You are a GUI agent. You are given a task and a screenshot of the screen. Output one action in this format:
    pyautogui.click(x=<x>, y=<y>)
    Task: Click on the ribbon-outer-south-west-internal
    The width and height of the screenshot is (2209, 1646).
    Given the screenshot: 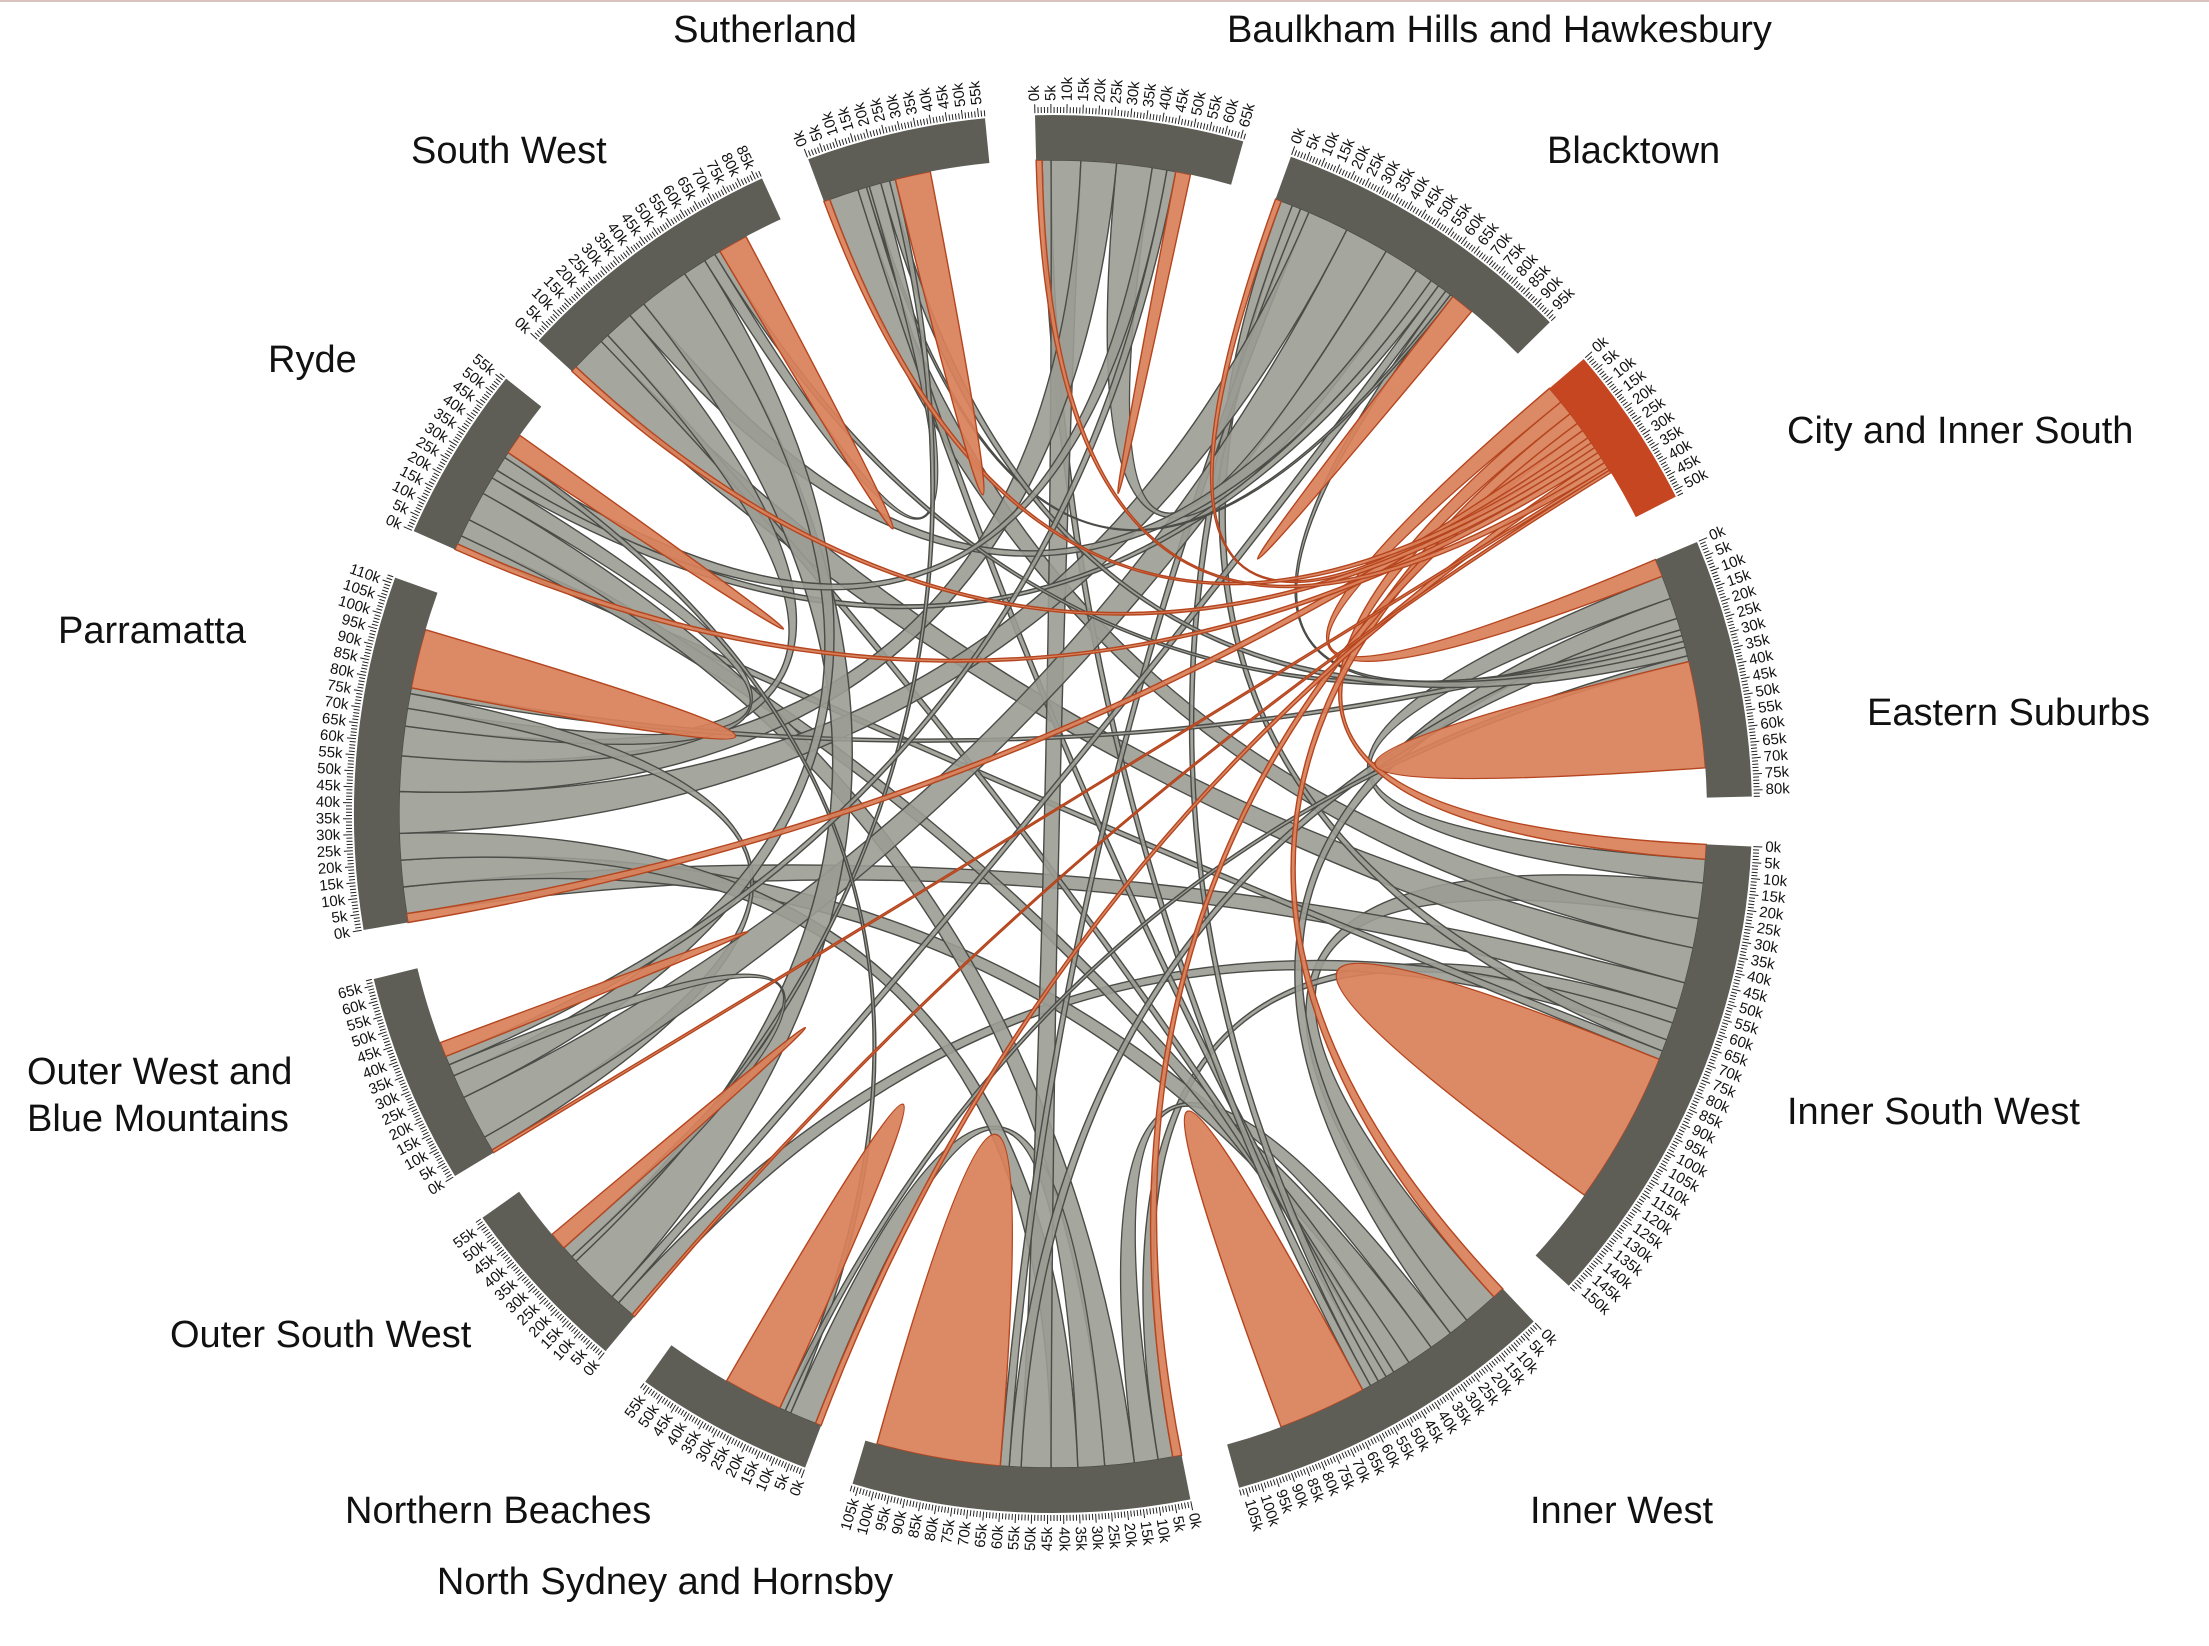 What is the action you would take?
    pyautogui.click(x=679, y=1137)
    